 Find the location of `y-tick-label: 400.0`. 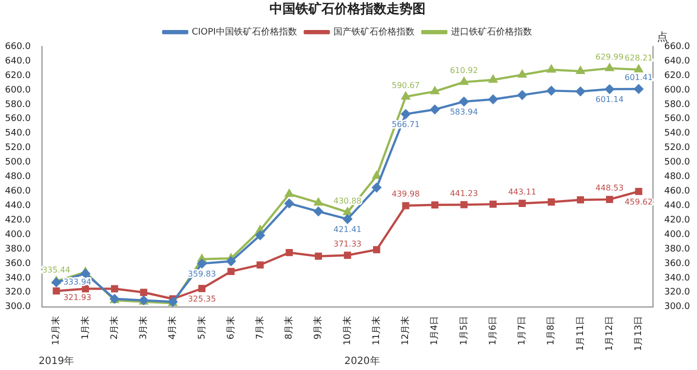

y-tick-label: 400.0 is located at coordinates (18, 235).